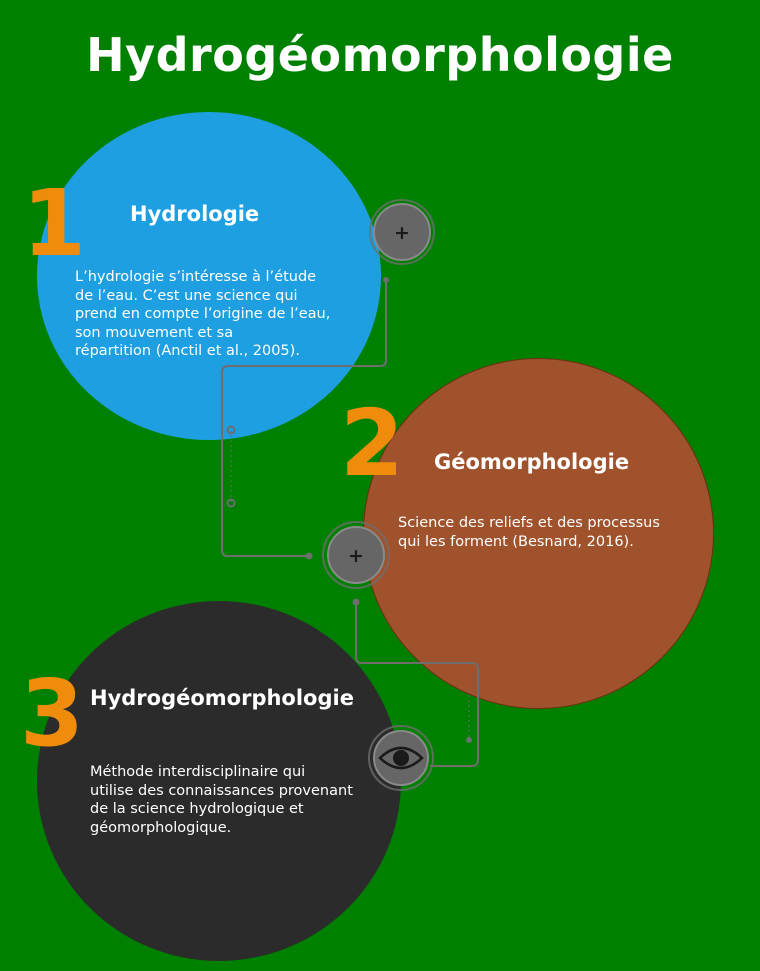 This screenshot has height=971, width=760. I want to click on step-3-view-button, so click(401, 758).